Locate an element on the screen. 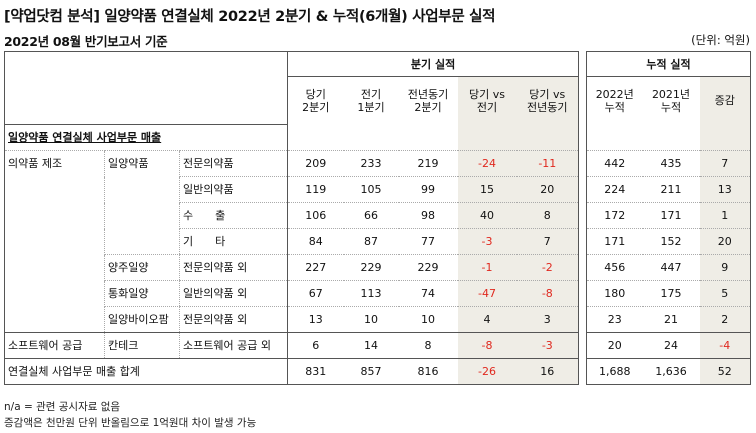 The height and width of the screenshot is (433, 756). c2022-cell: 172 is located at coordinates (614, 215).